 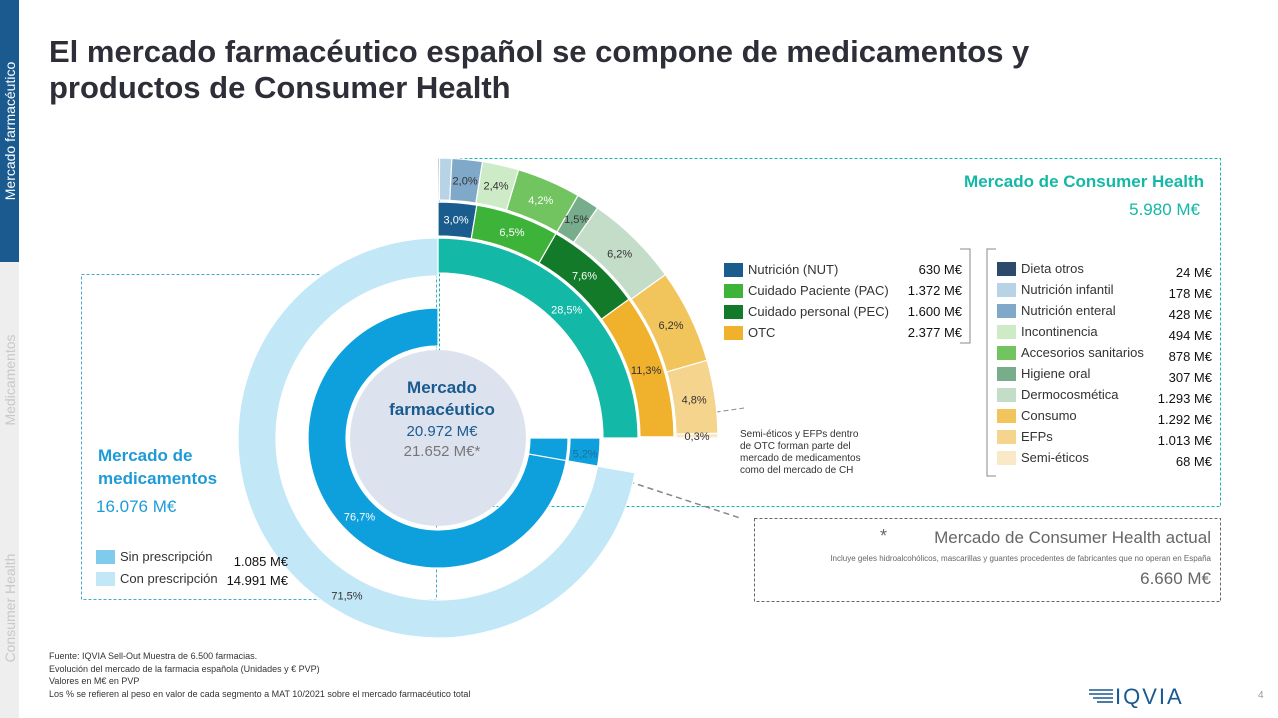 I want to click on slice-consumer-health, so click(x=538, y=338).